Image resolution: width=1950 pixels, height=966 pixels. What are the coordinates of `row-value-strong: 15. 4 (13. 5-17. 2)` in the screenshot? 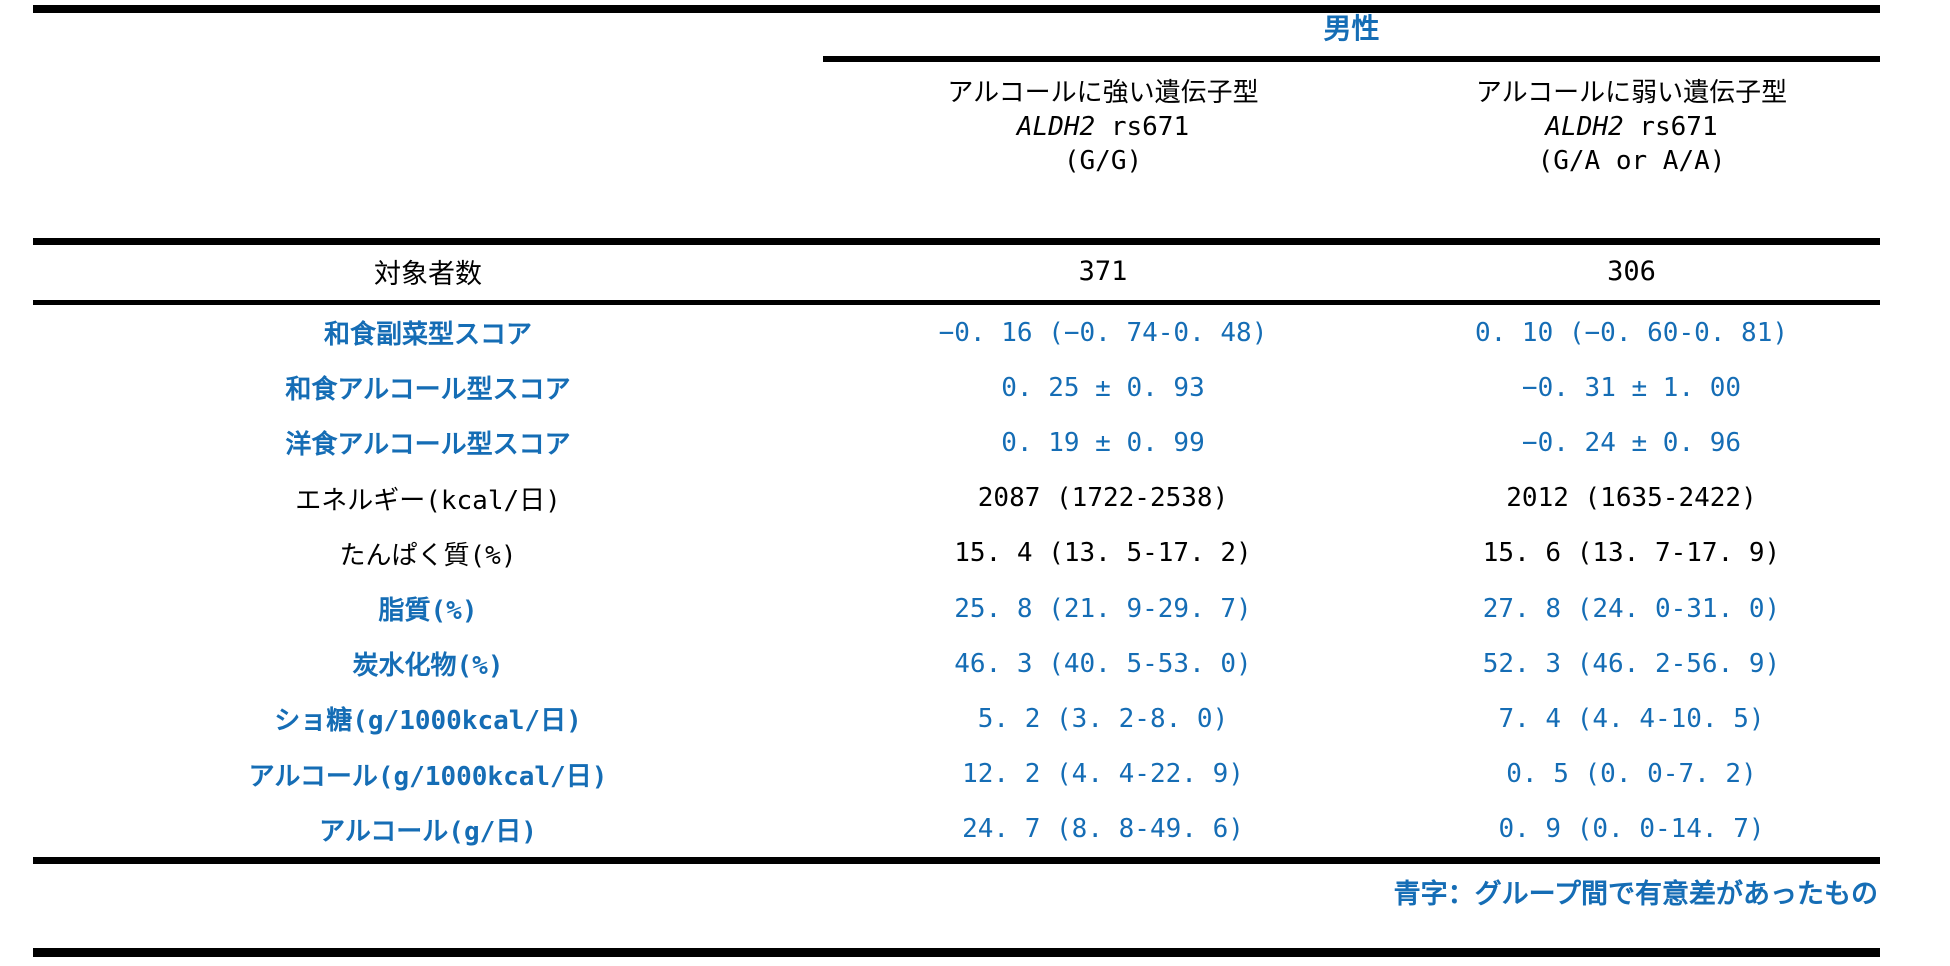 It's located at (1103, 553).